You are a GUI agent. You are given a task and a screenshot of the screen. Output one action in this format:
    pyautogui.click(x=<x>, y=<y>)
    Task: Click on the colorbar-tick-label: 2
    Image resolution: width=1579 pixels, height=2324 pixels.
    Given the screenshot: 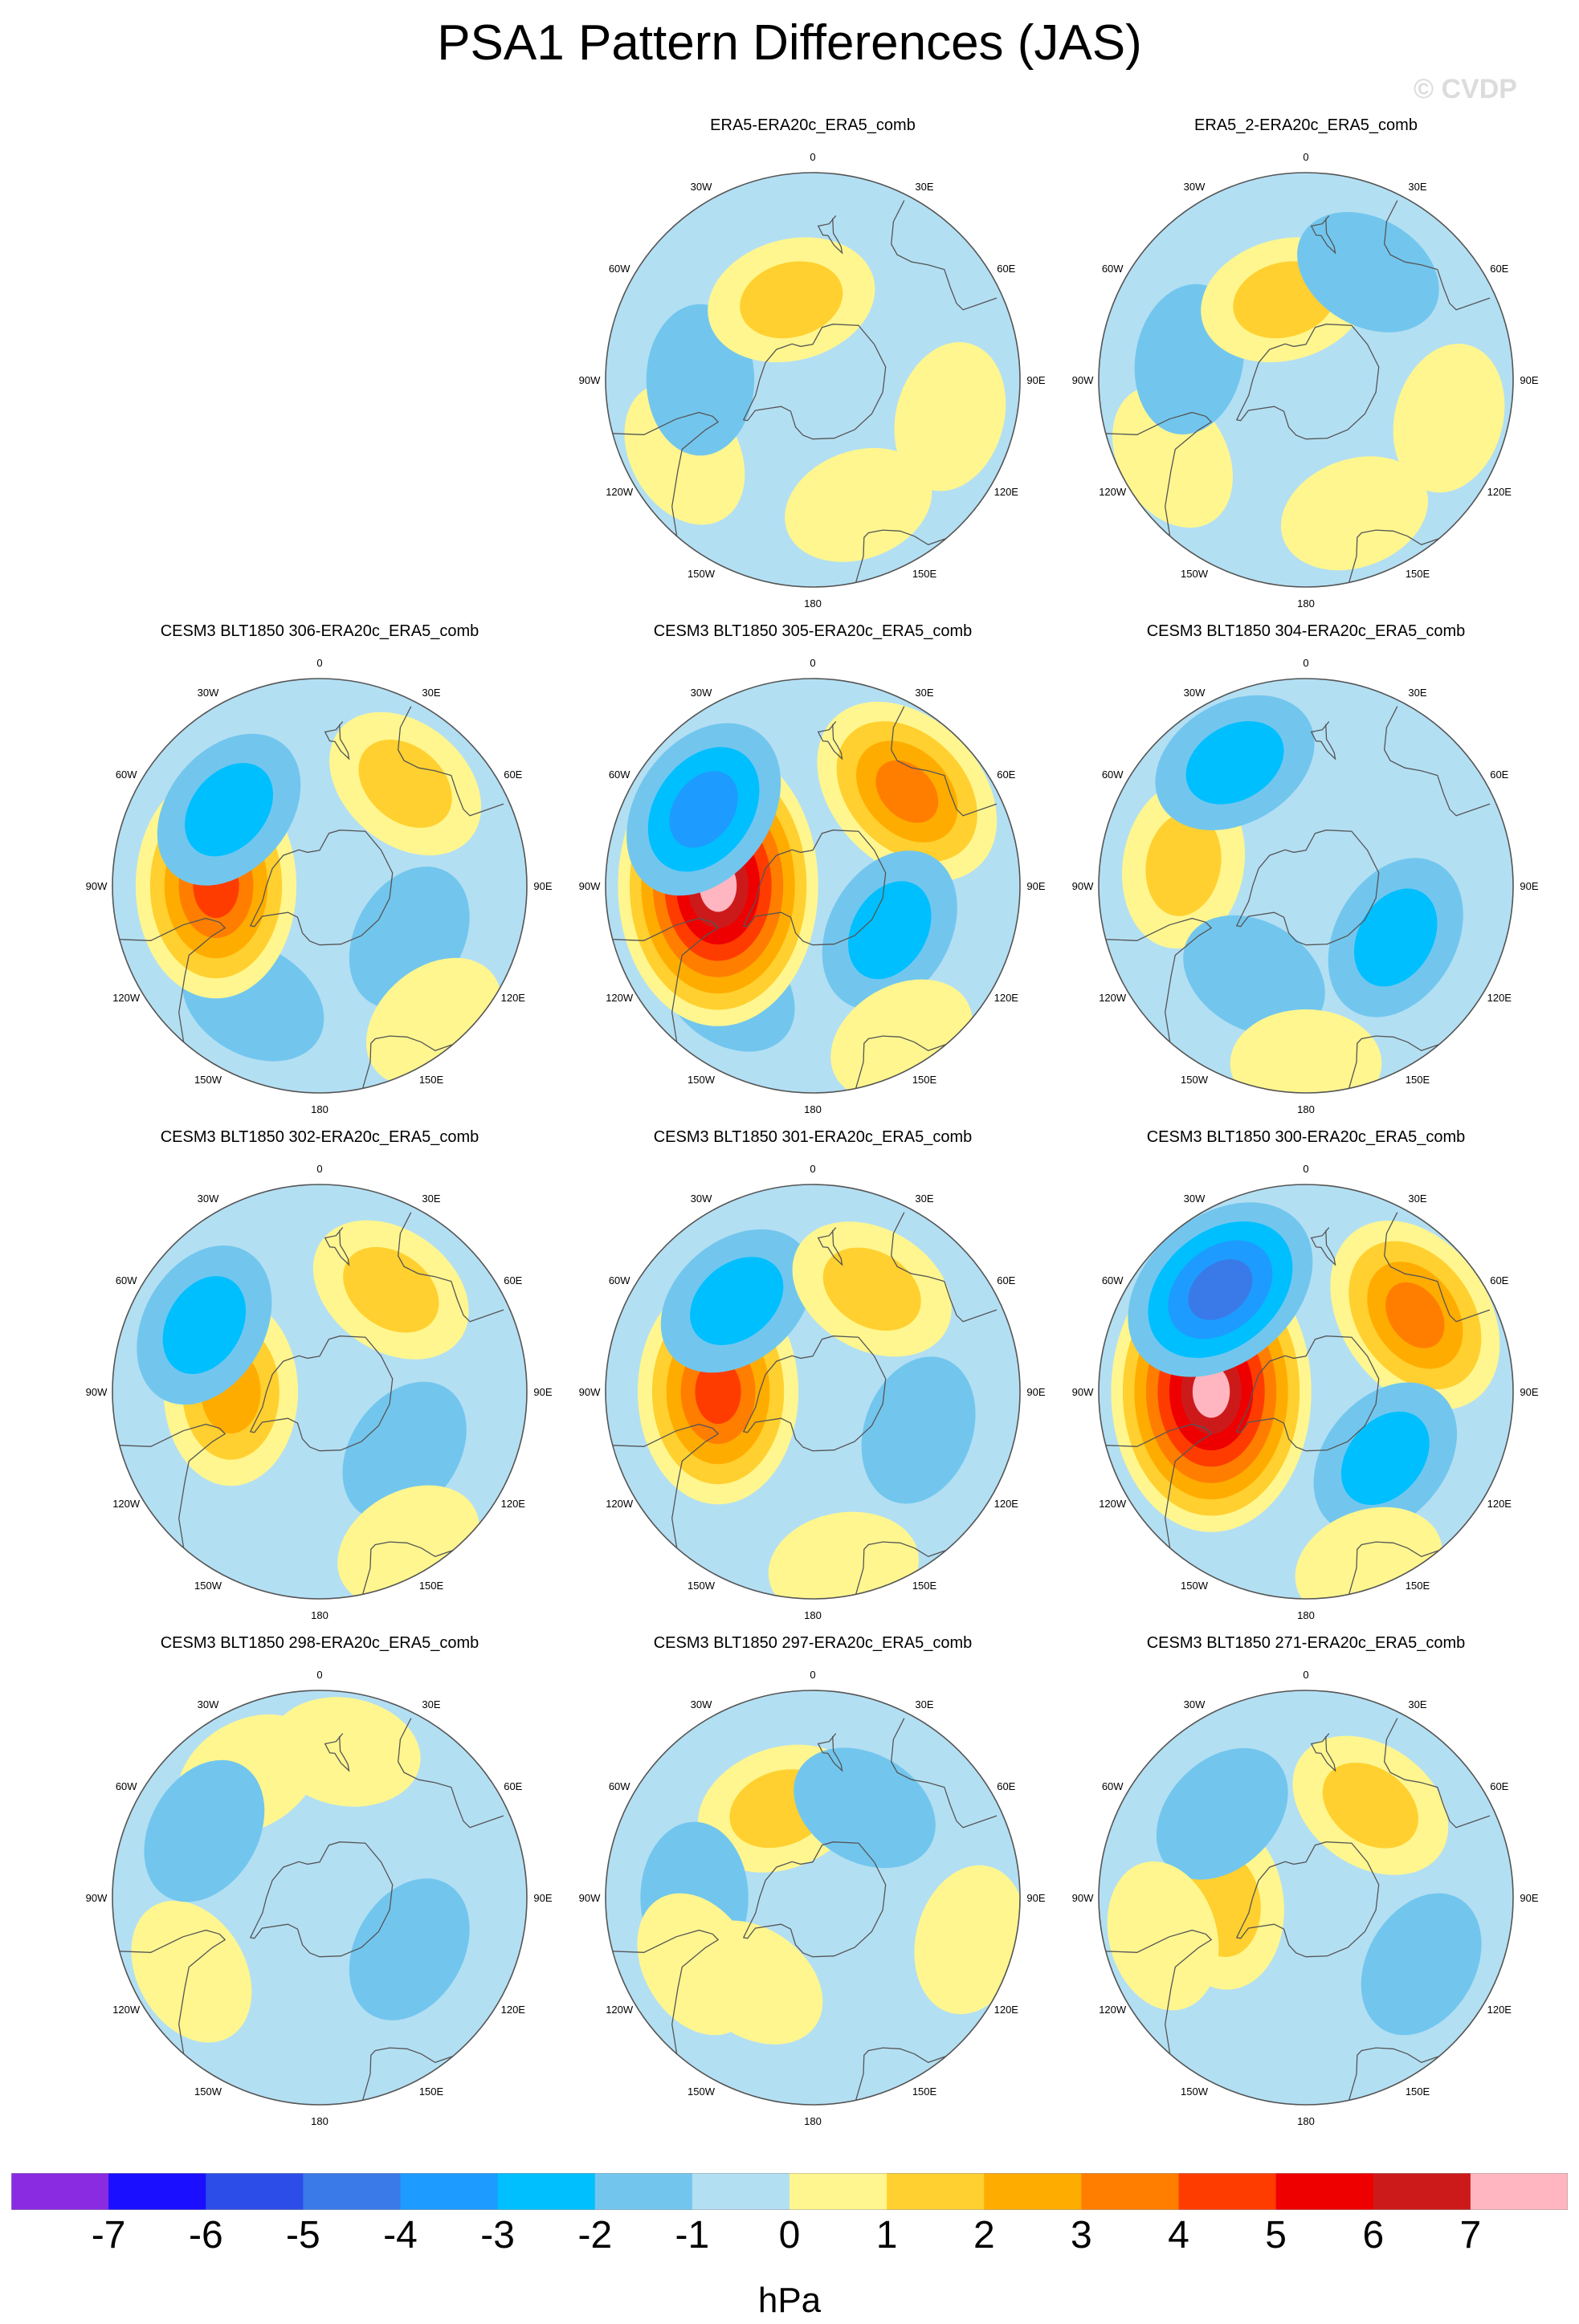 What is the action you would take?
    pyautogui.click(x=984, y=2235)
    